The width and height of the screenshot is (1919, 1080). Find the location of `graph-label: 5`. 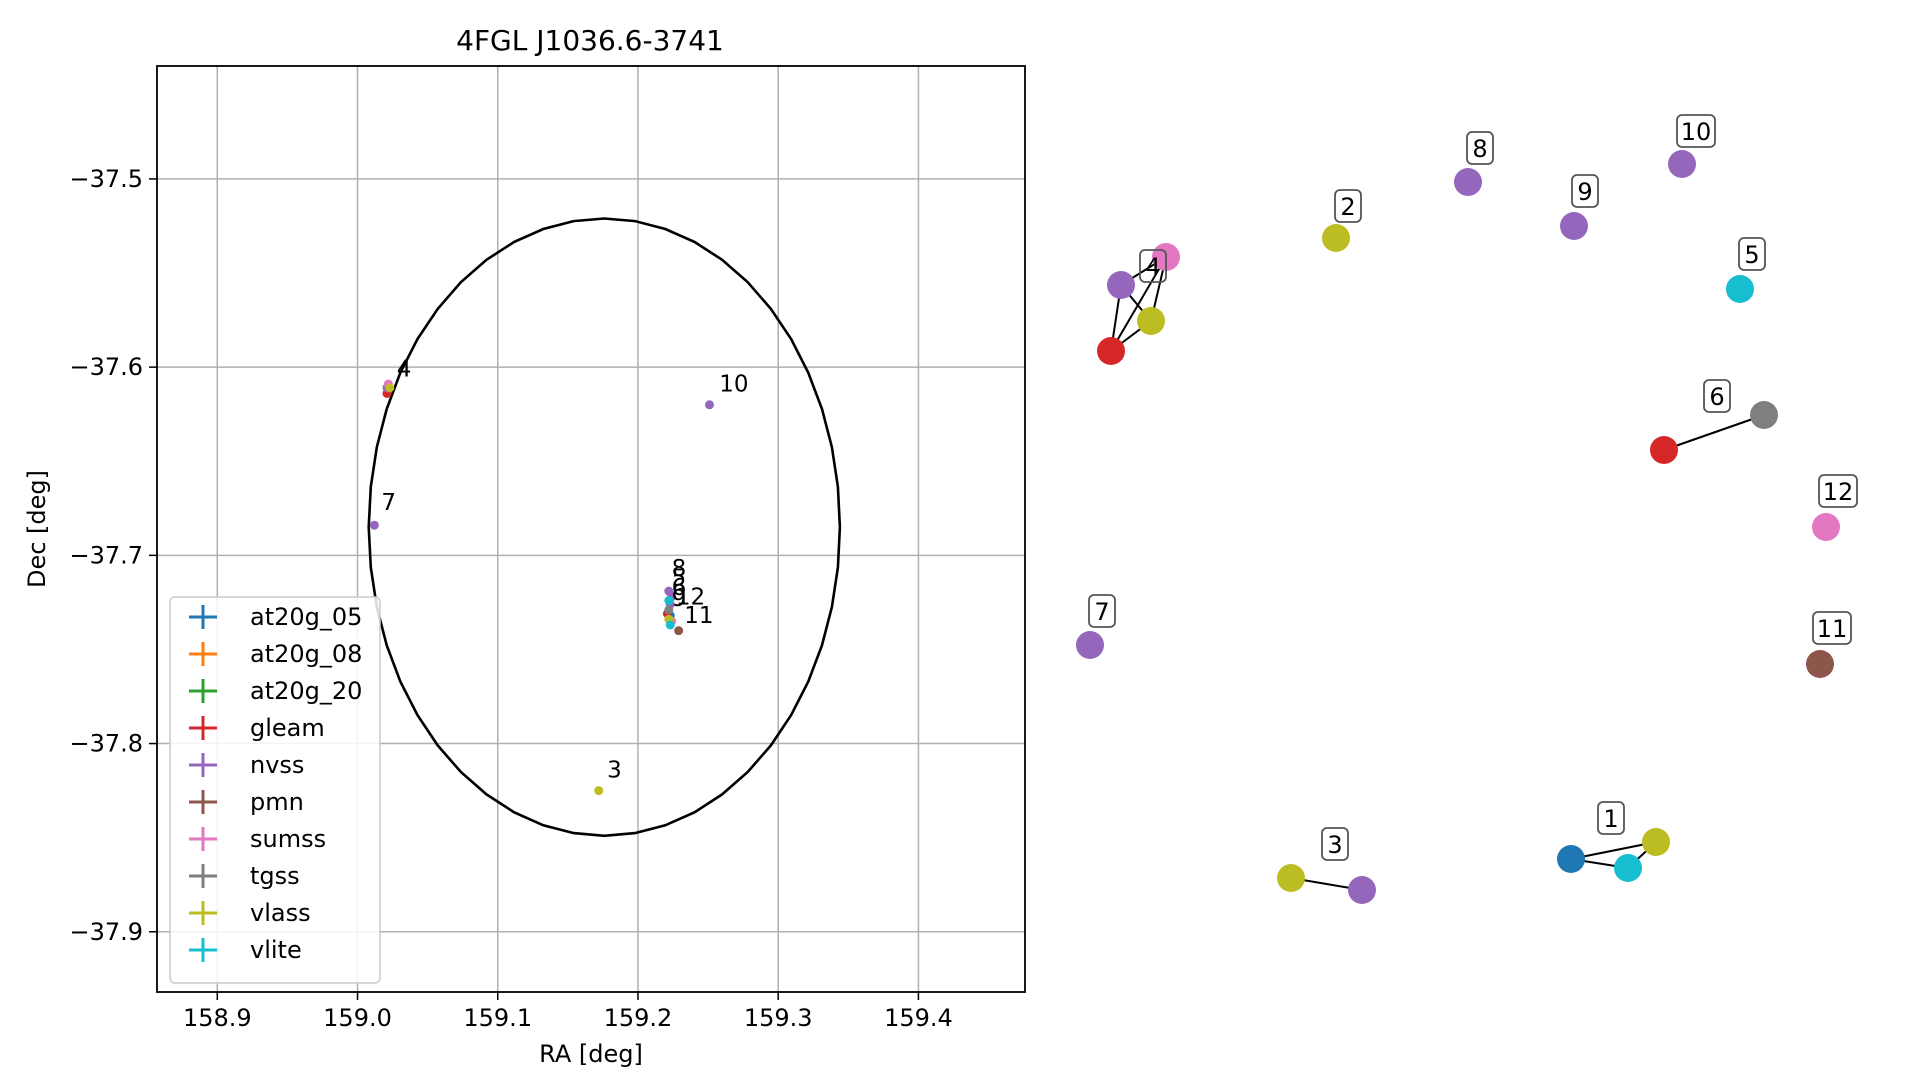

graph-label: 5 is located at coordinates (1751, 255).